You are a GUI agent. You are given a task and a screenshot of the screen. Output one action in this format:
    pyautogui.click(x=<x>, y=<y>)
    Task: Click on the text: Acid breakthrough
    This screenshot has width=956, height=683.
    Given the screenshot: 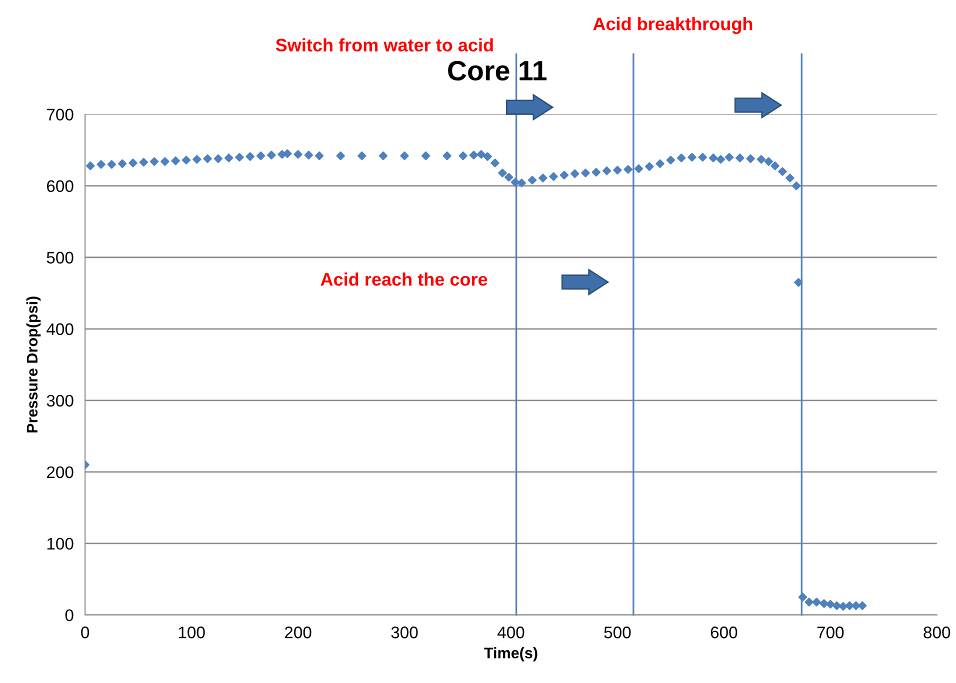 What is the action you would take?
    pyautogui.click(x=672, y=25)
    